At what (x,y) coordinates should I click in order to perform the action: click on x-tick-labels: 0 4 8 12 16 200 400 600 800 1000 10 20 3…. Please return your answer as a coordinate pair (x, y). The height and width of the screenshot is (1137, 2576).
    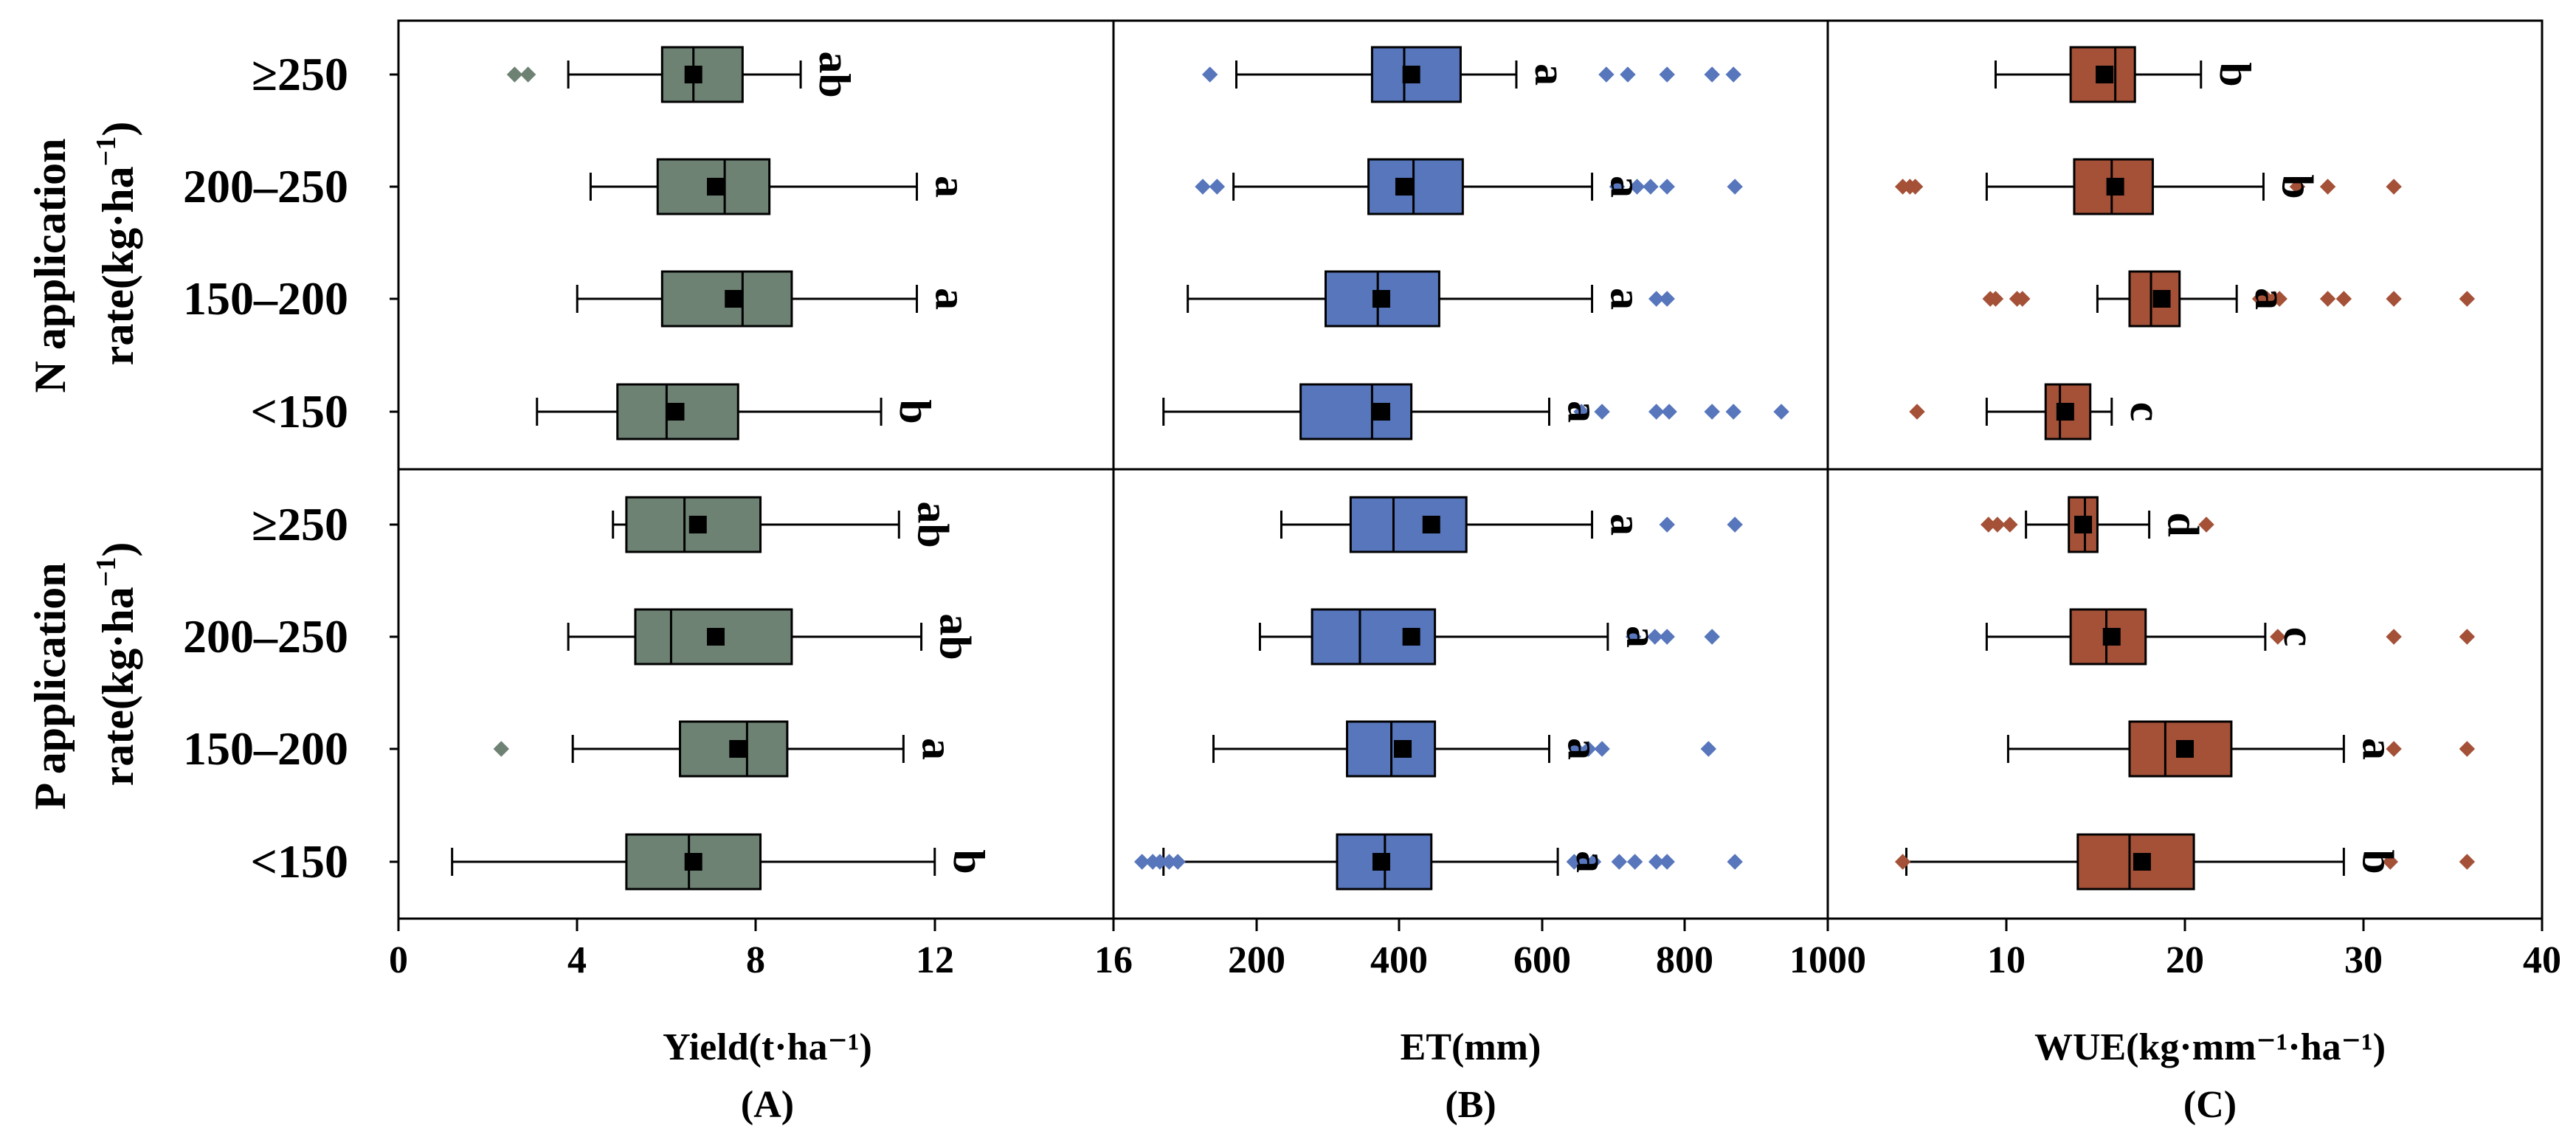
    Looking at the image, I should click on (1475, 960).